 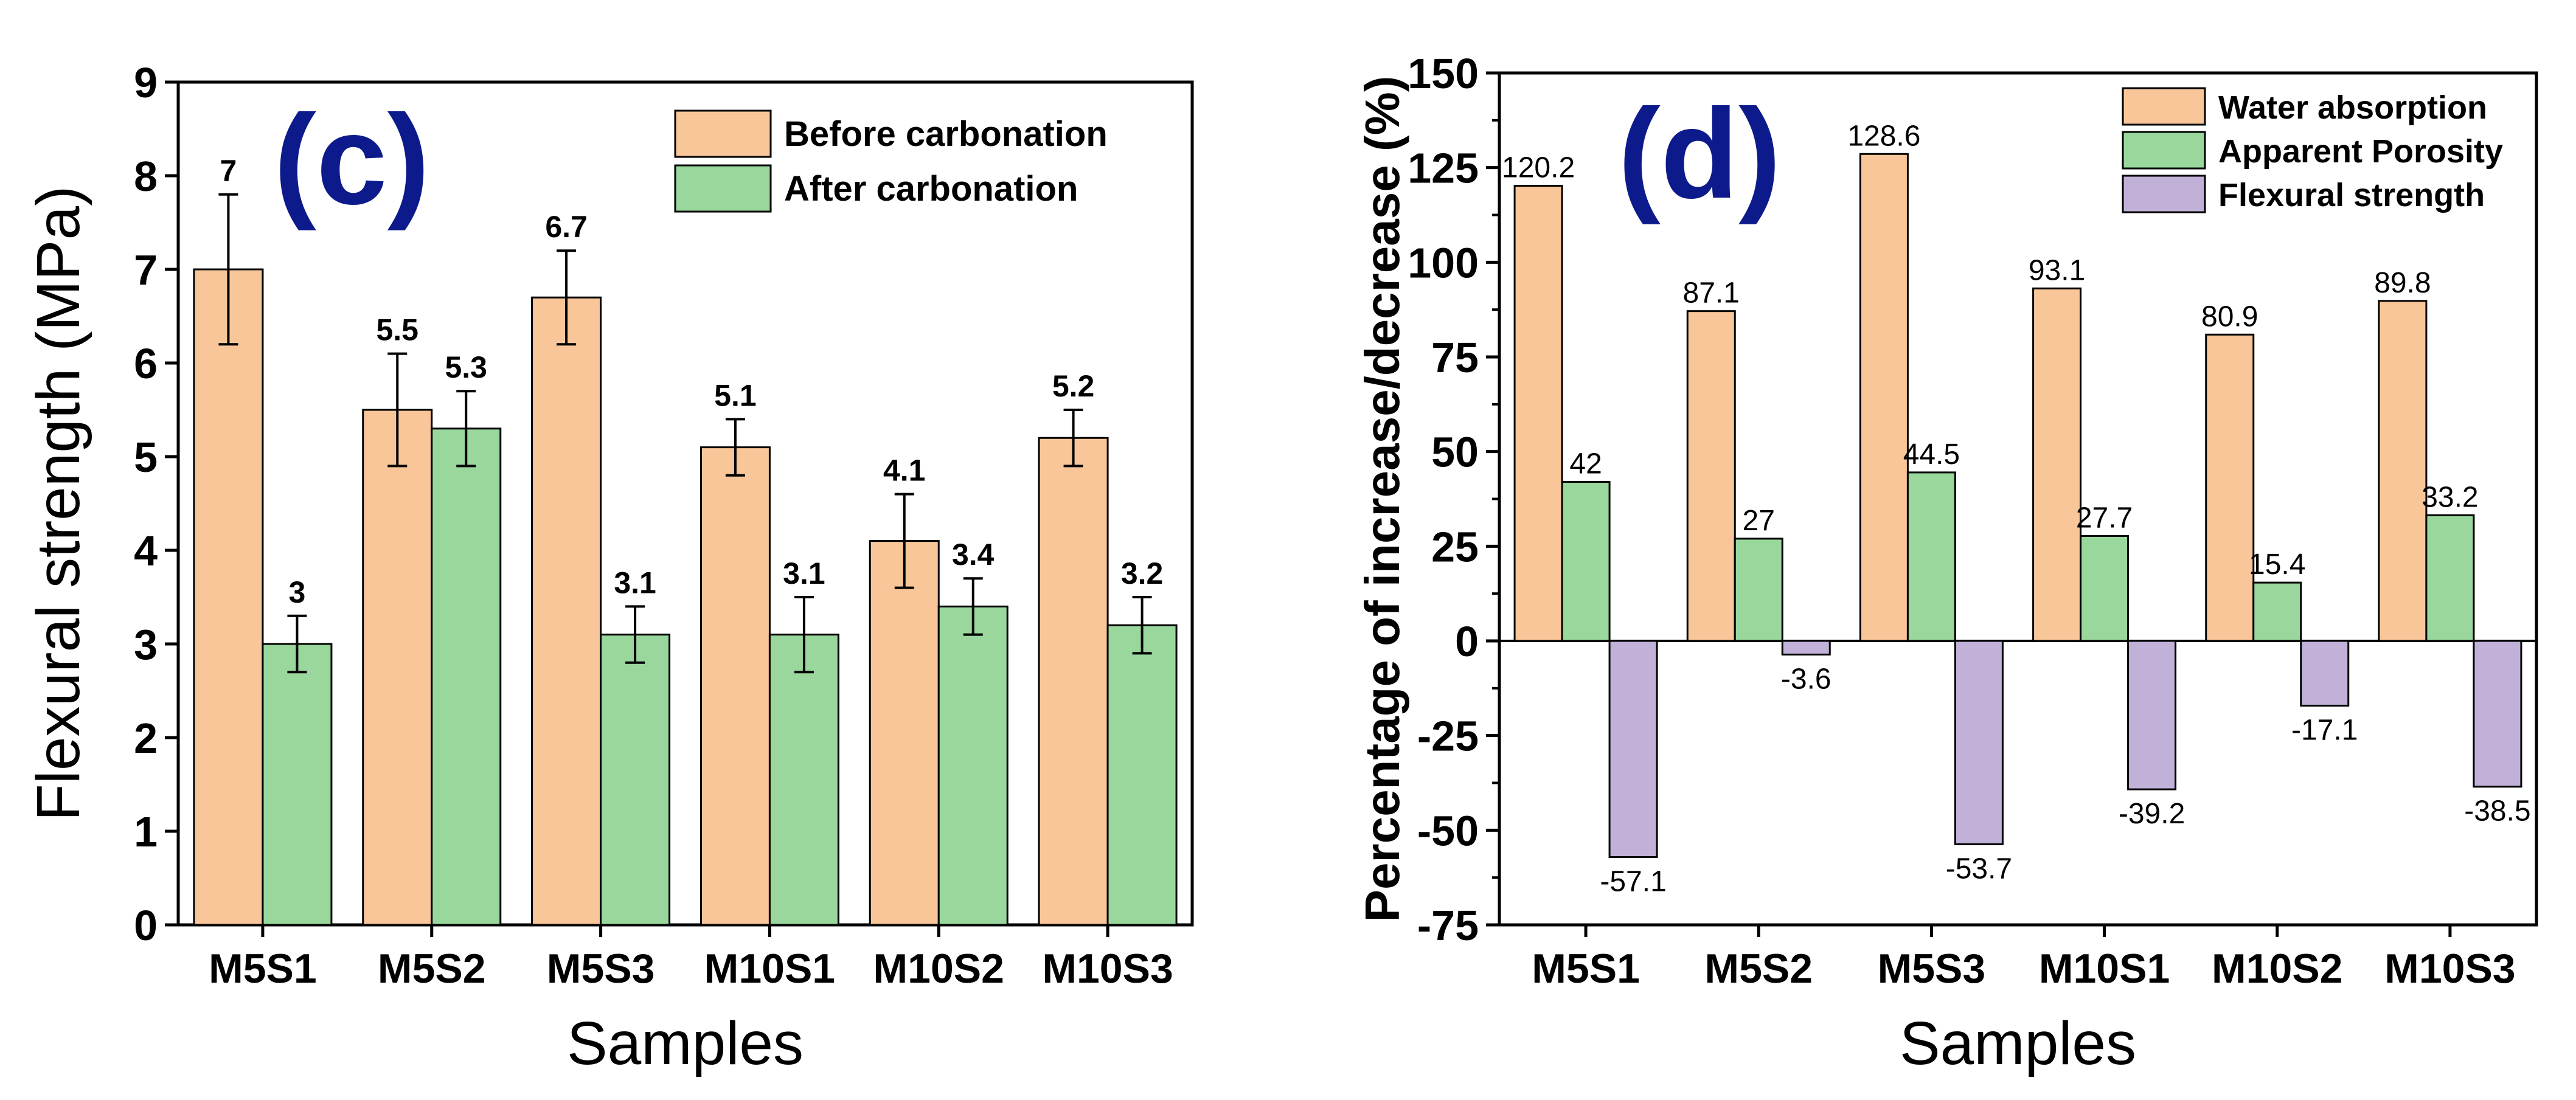 I want to click on legend-label-after-carbonation: After carbonation, so click(x=931, y=189).